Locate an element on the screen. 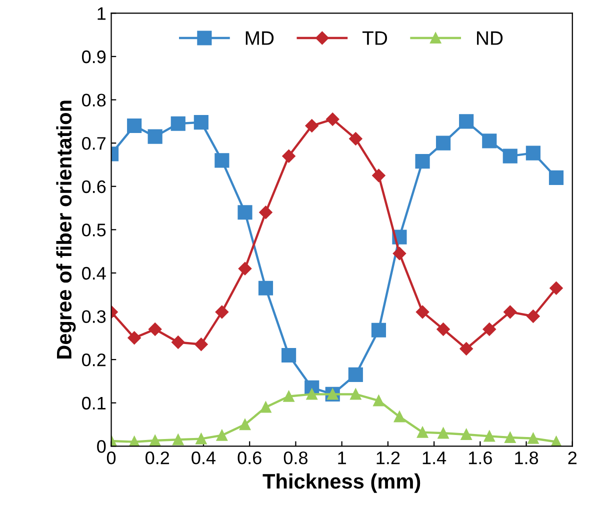 This screenshot has height=528, width=595. x-tick-label: 0.4 is located at coordinates (204, 458).